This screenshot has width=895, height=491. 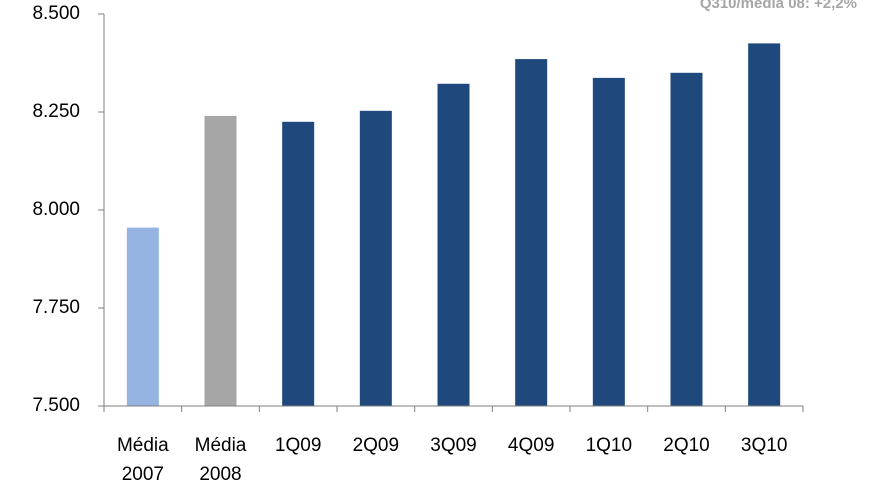 I want to click on x-tick-label-line: 2008, so click(x=220, y=474).